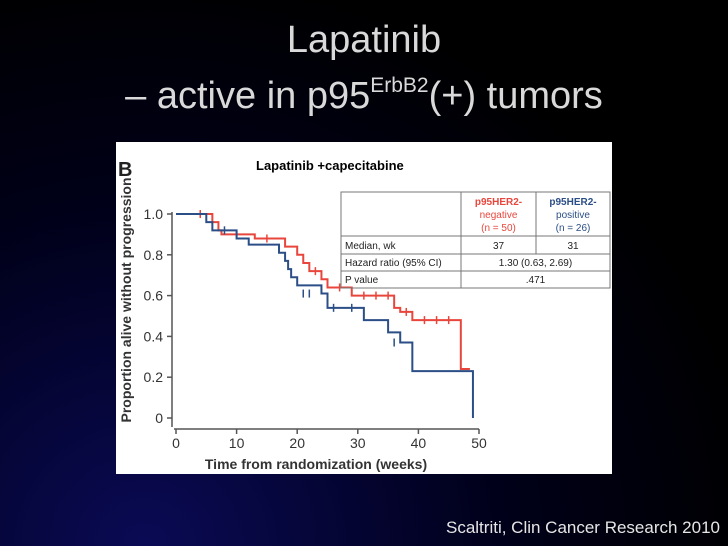  Describe the element at coordinates (154, 214) in the screenshot. I see `y-tick-label: 1.0` at that location.